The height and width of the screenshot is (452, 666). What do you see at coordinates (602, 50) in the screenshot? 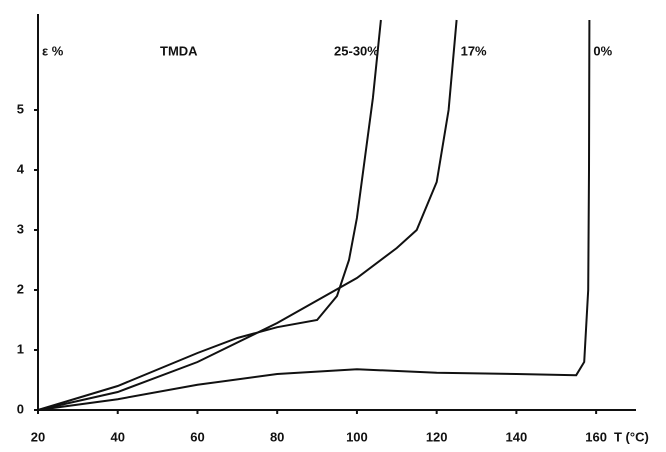
I see `series-label: 0%` at bounding box center [602, 50].